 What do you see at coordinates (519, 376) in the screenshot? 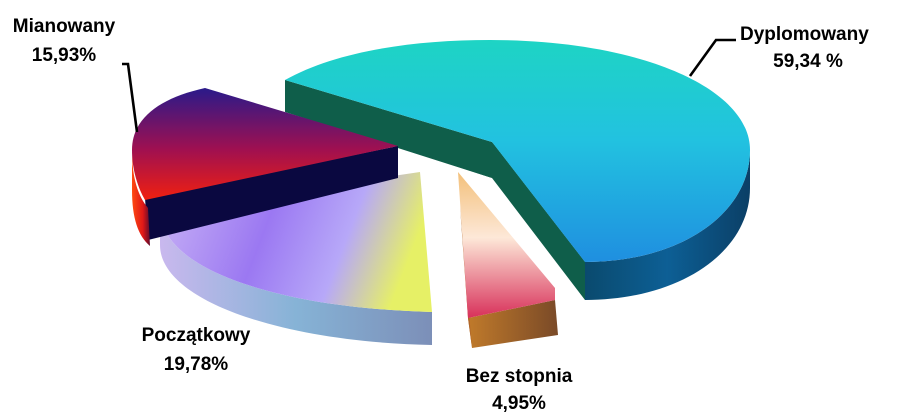
I see `label-bez-stopnia-category: Bez stopnia` at bounding box center [519, 376].